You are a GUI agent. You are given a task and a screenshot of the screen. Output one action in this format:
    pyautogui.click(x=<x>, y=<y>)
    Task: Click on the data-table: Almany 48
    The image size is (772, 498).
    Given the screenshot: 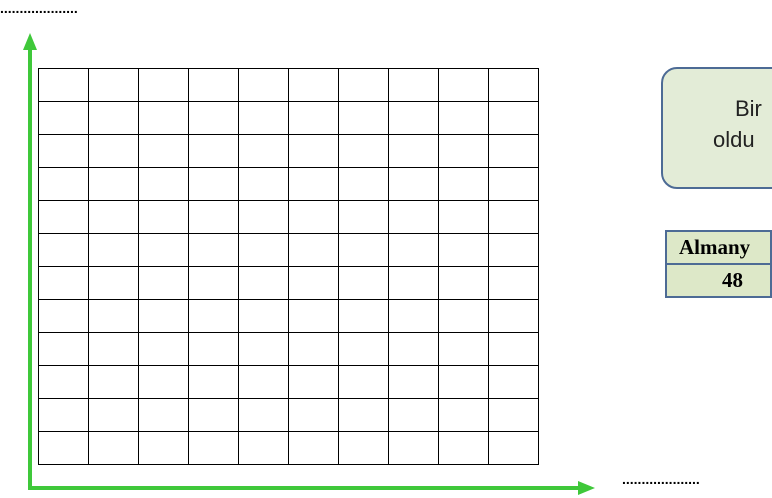 What is the action you would take?
    pyautogui.click(x=718, y=264)
    